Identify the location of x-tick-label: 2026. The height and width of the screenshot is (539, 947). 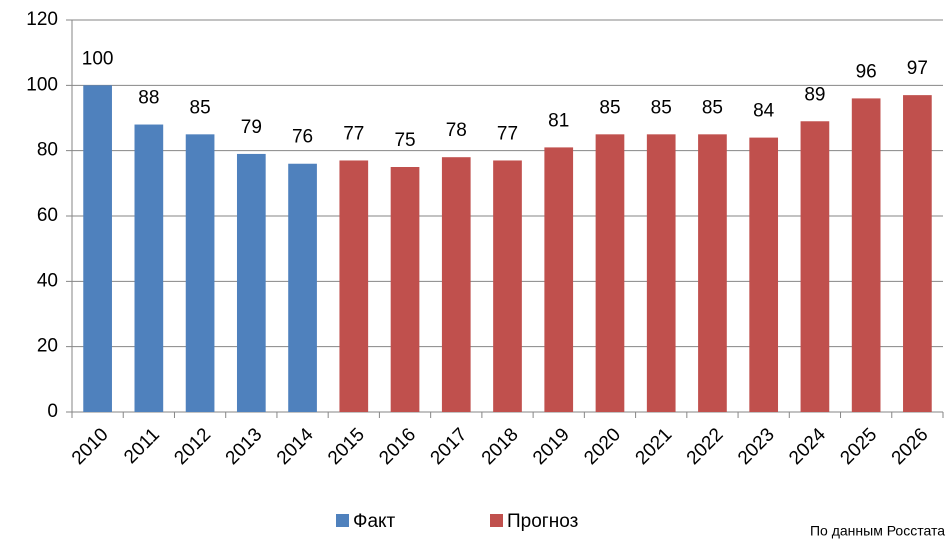
(910, 446).